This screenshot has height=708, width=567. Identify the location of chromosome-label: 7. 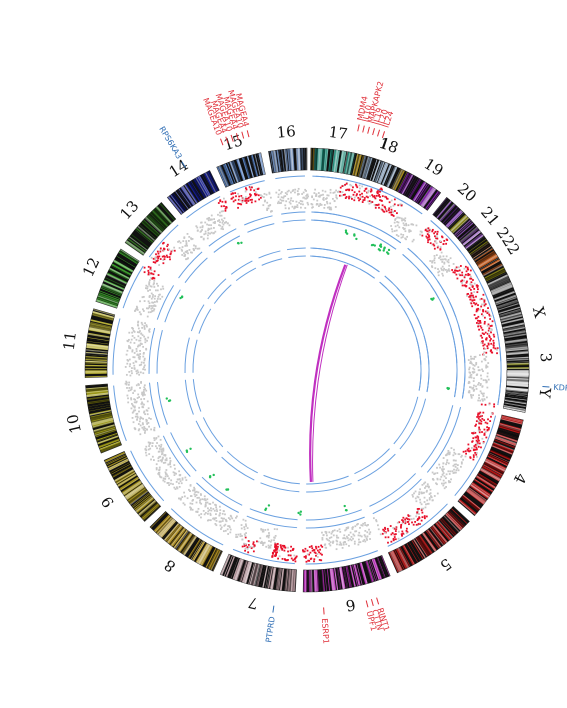
(253, 603).